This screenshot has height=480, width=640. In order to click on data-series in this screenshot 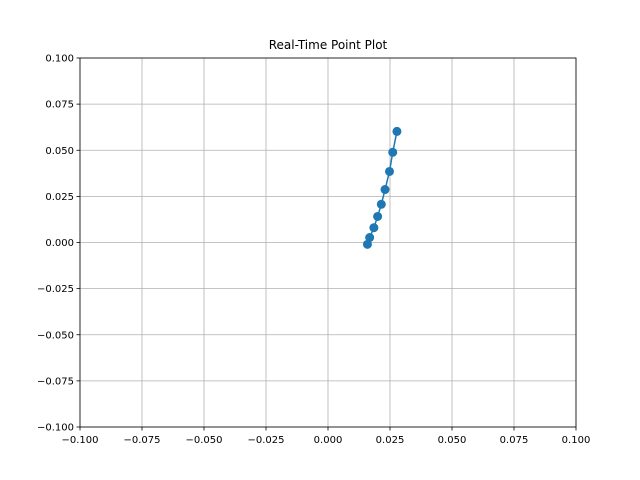, I will do `click(382, 187)`.